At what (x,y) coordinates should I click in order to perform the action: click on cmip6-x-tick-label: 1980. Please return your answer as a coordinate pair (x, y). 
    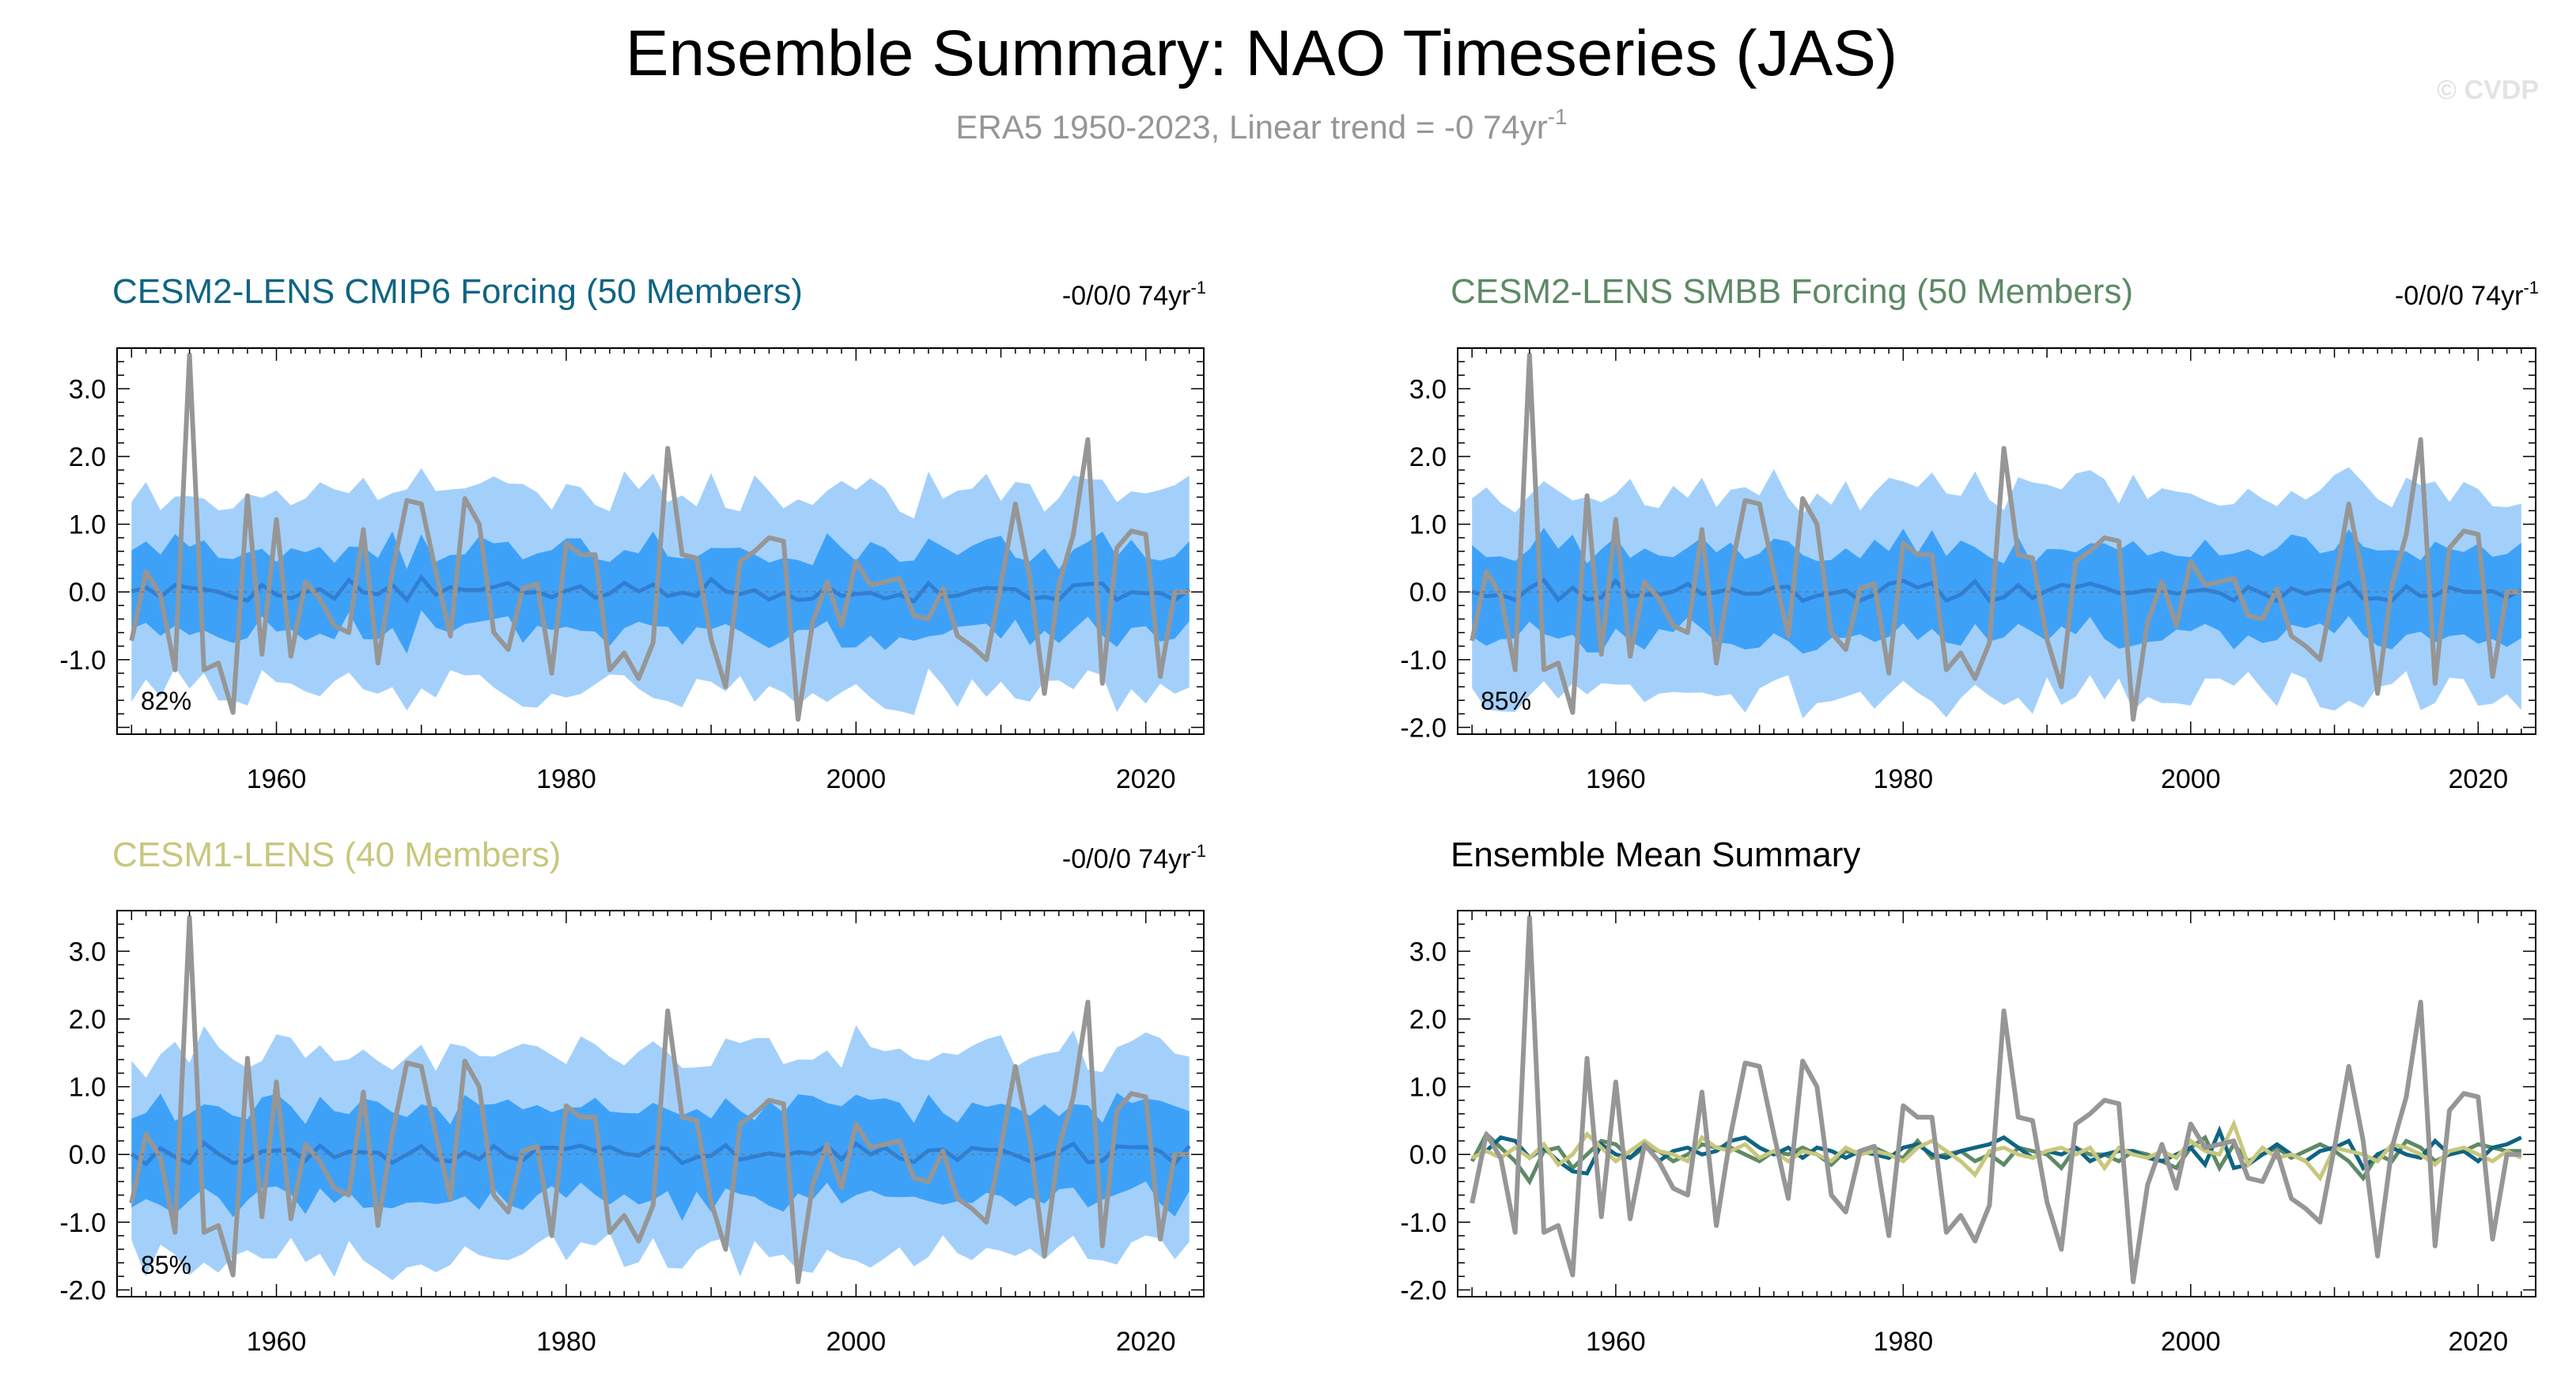
    Looking at the image, I should click on (566, 779).